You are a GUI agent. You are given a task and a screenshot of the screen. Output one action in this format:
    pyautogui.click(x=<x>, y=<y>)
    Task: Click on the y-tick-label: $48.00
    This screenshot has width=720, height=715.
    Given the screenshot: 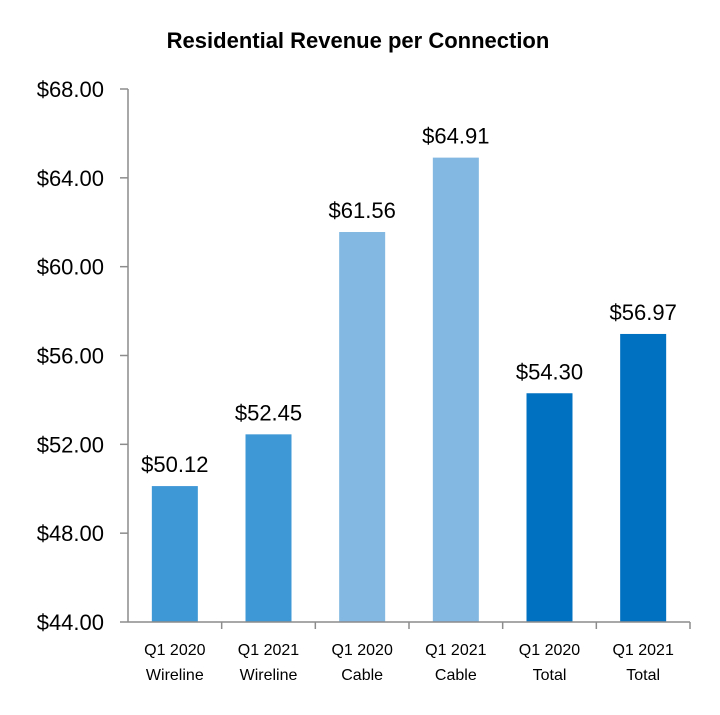 What is the action you would take?
    pyautogui.click(x=70, y=533)
    